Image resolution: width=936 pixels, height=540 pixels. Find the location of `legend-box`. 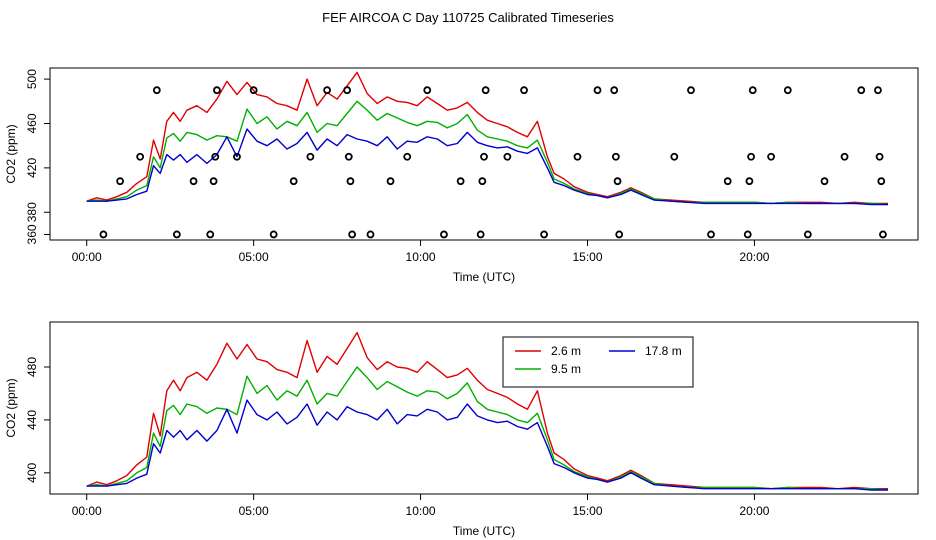

legend-box is located at coordinates (598, 362).